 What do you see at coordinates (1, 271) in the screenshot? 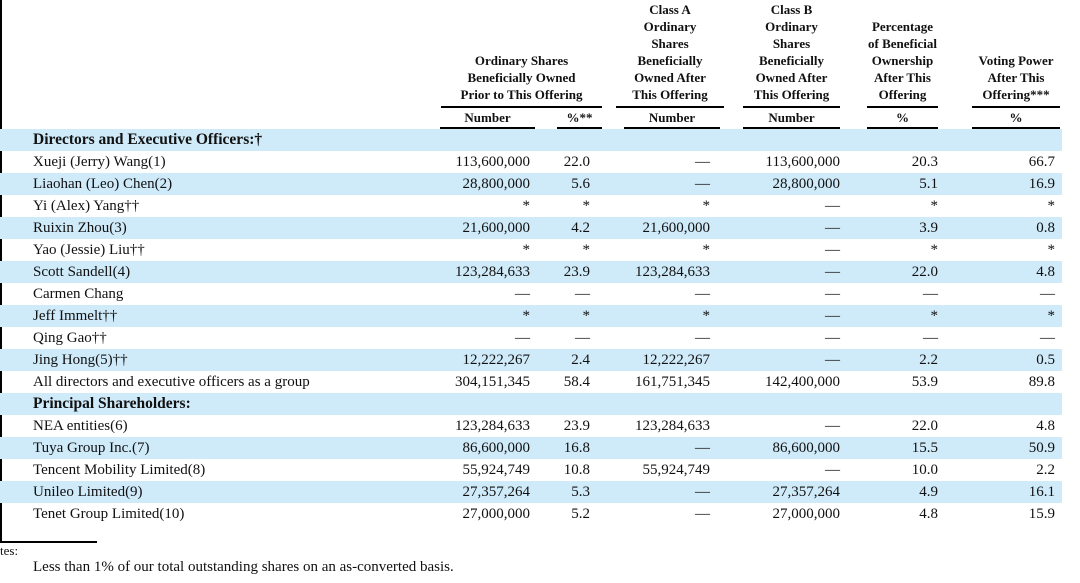
I see `page-left-border` at bounding box center [1, 271].